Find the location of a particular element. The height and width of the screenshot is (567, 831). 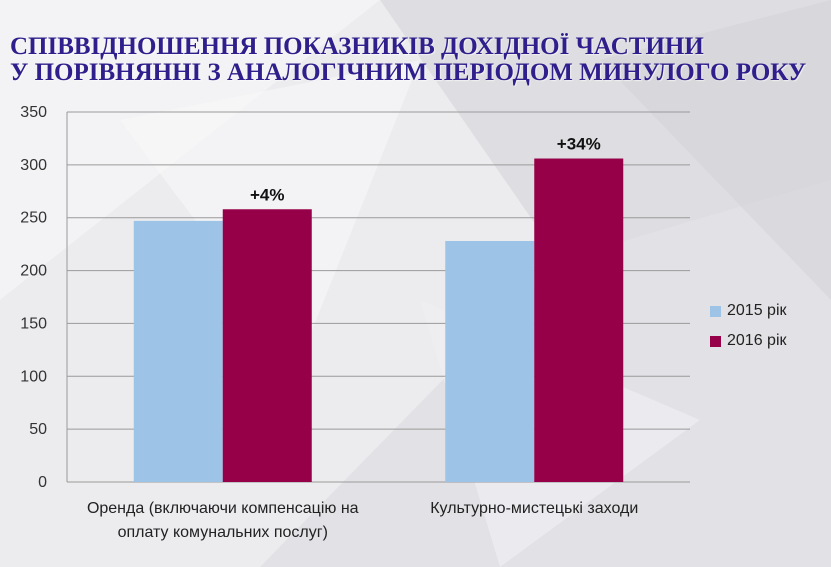

y-tick-label-200: 200 is located at coordinates (33, 271).